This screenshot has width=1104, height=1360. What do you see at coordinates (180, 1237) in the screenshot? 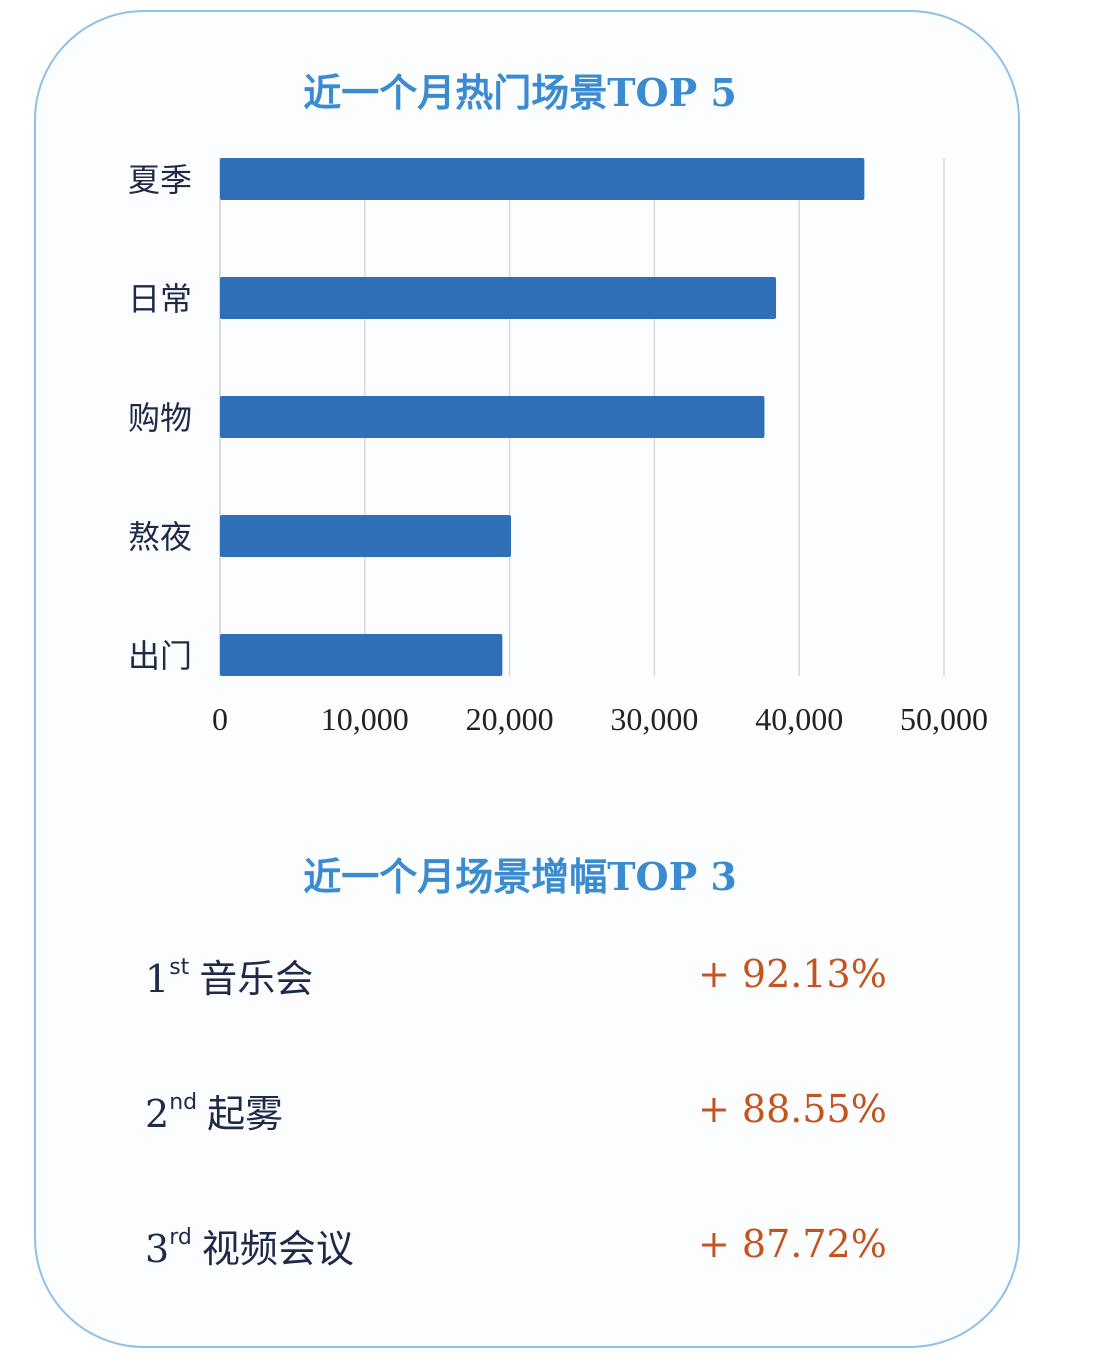
I see `rank-suffix: rd` at bounding box center [180, 1237].